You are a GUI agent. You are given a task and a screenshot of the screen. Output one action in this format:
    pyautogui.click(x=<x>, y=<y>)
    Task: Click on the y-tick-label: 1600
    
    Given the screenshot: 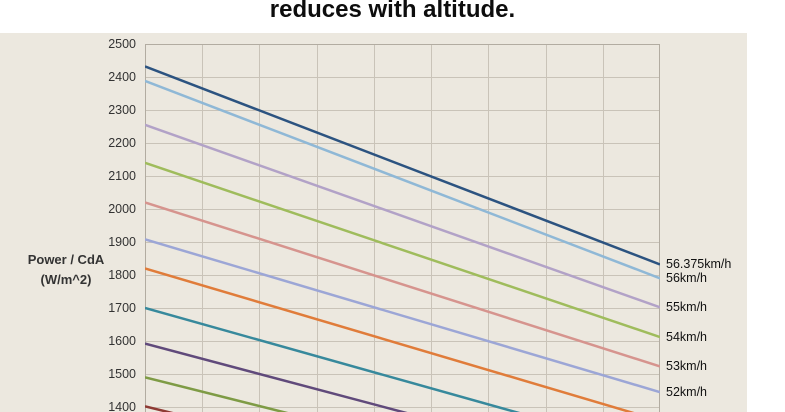 What is the action you would take?
    pyautogui.click(x=122, y=341)
    